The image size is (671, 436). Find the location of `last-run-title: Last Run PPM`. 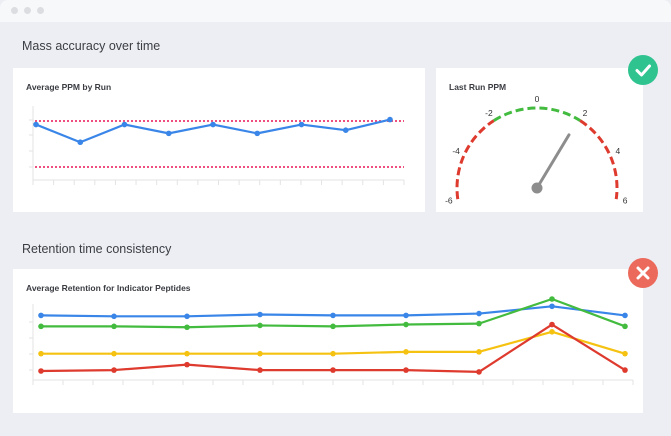

last-run-title: Last Run PPM is located at coordinates (478, 87).